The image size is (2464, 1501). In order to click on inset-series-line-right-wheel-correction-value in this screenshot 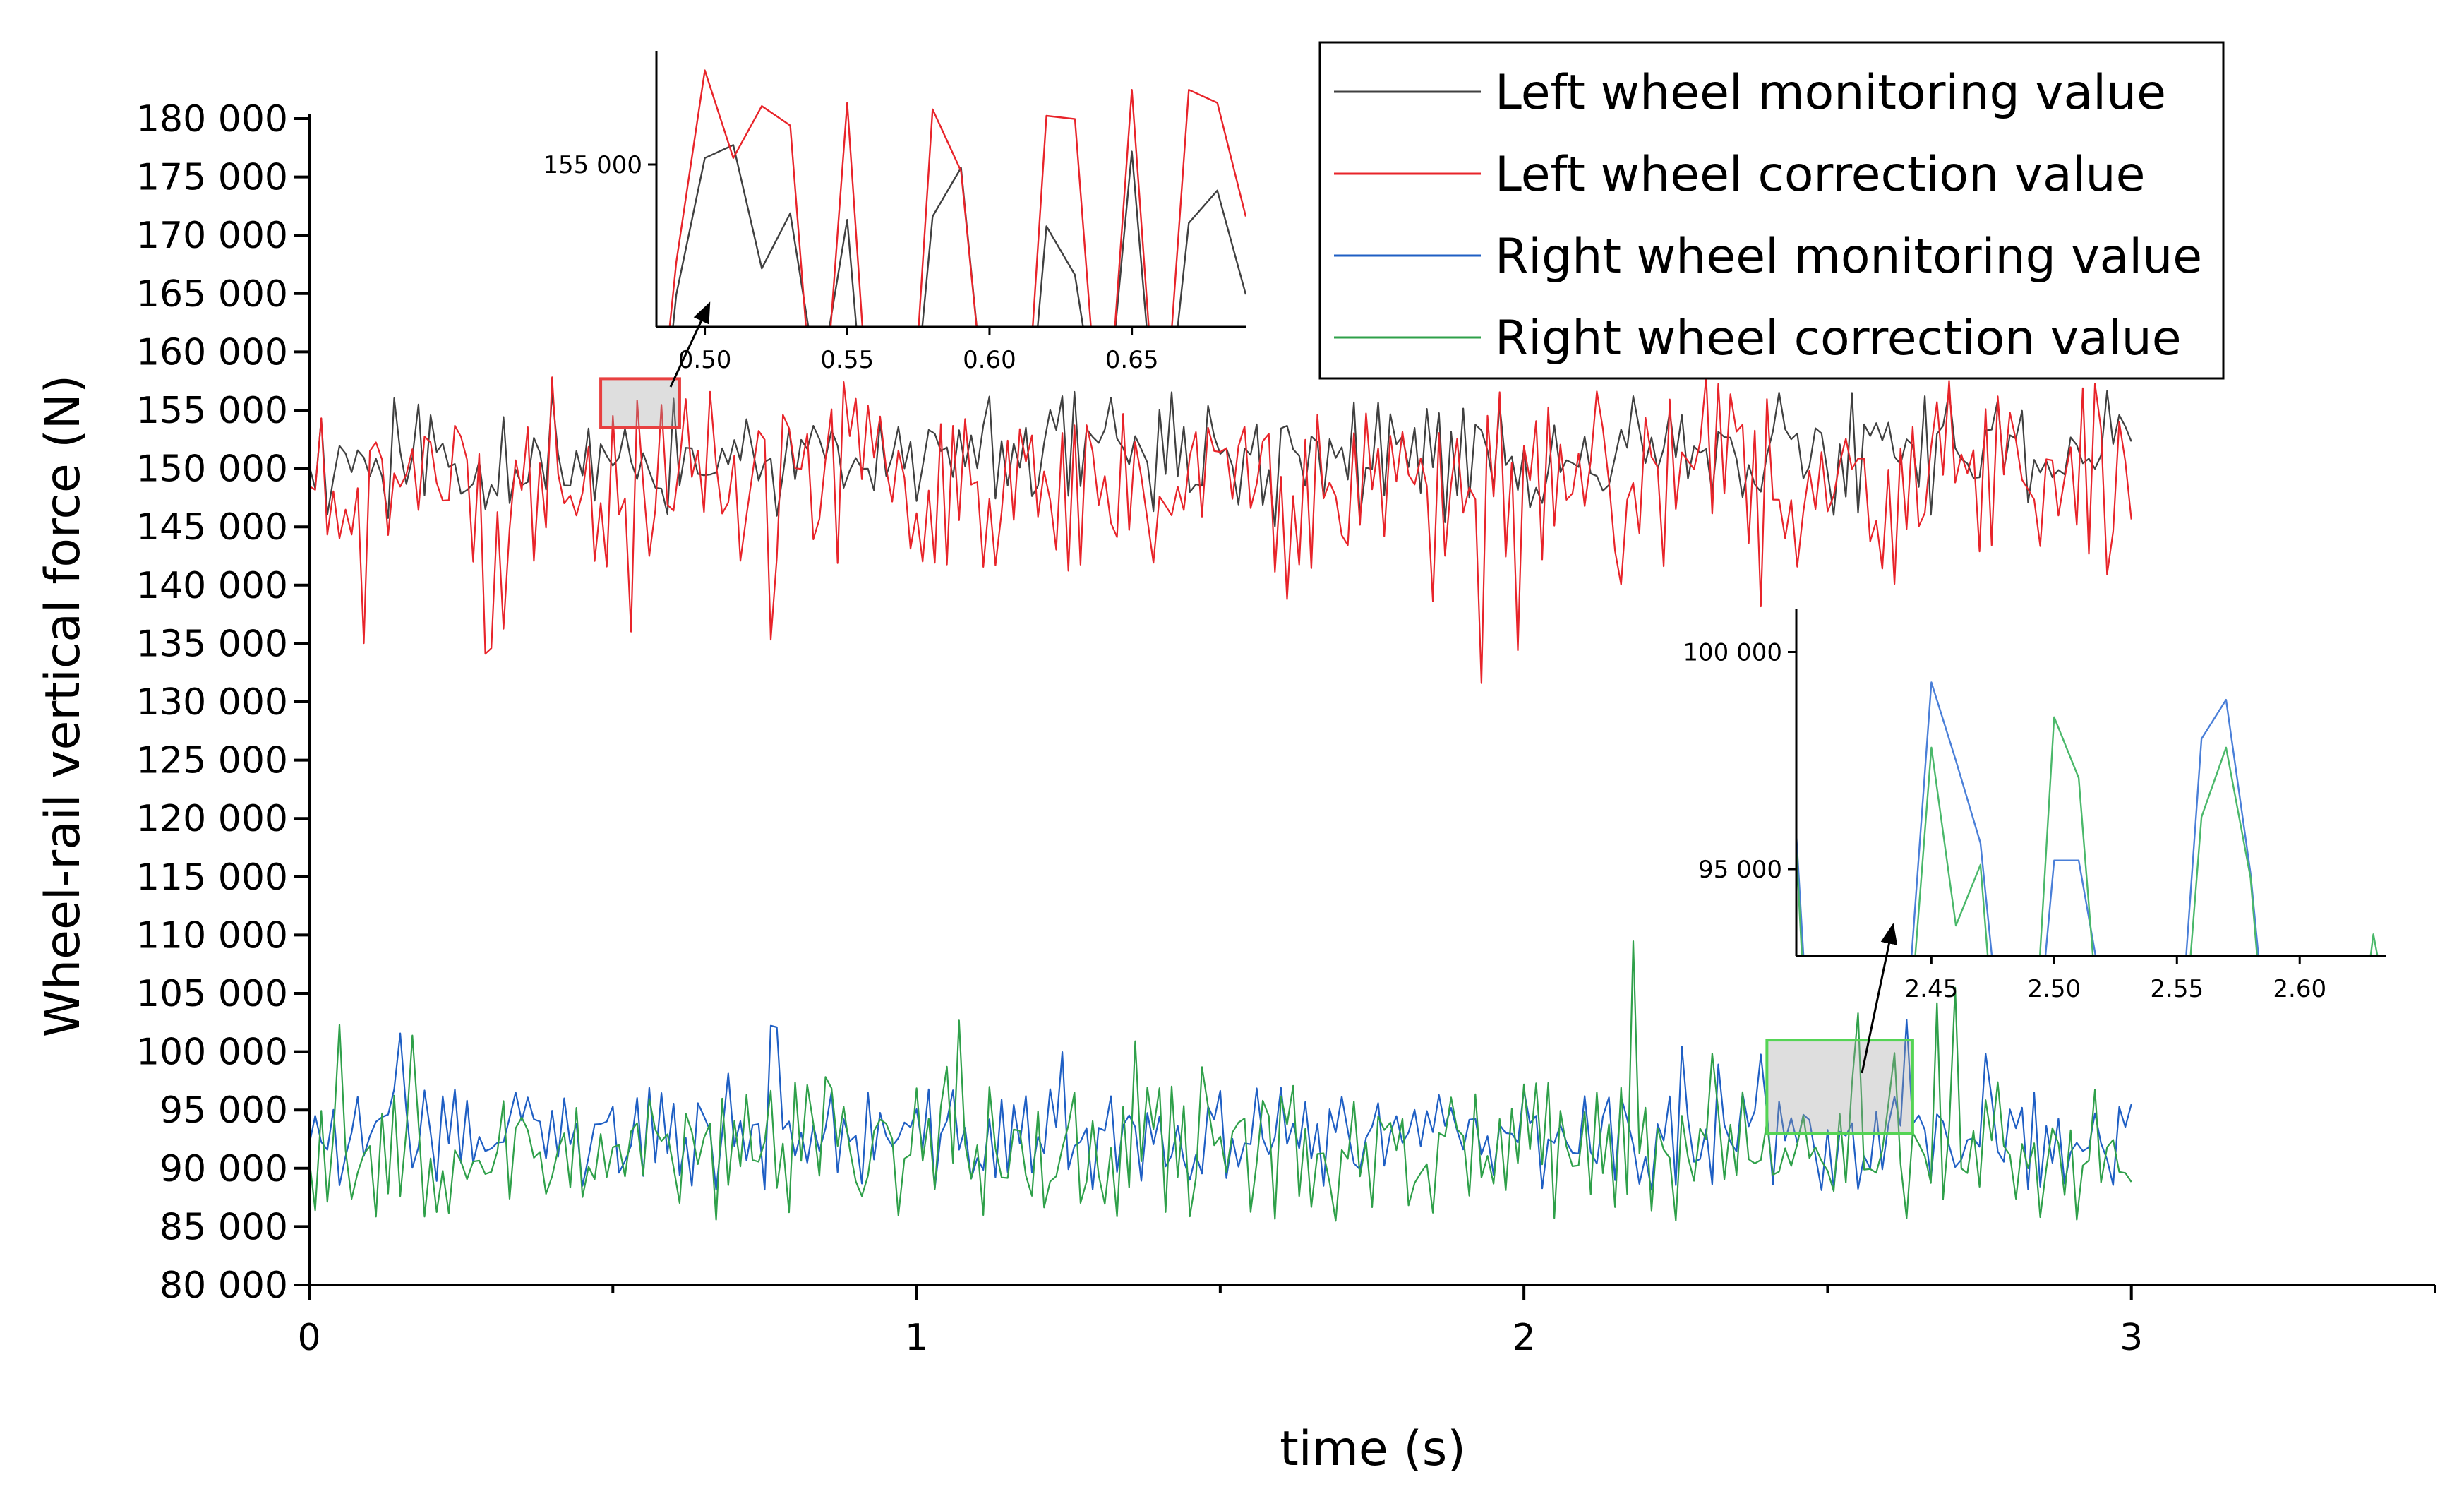, I will do `click(2087, 836)`.